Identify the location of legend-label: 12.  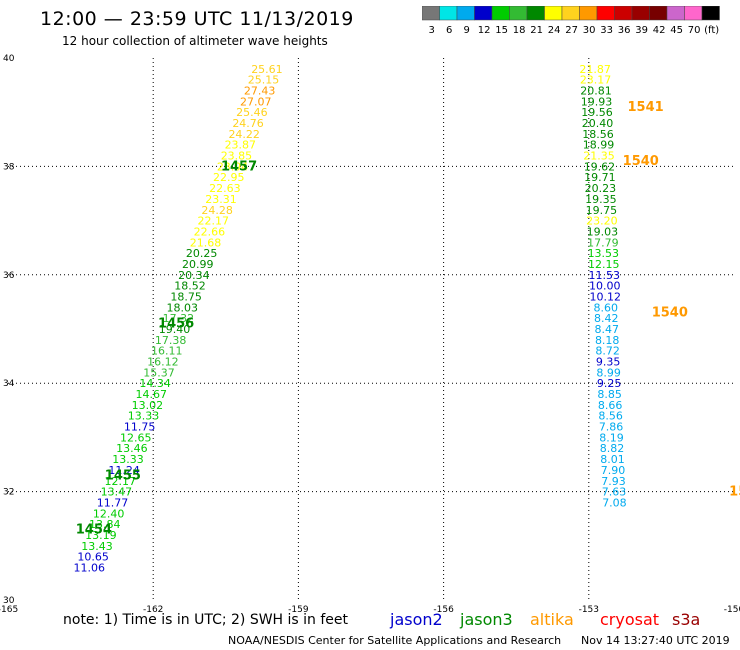
(484, 30).